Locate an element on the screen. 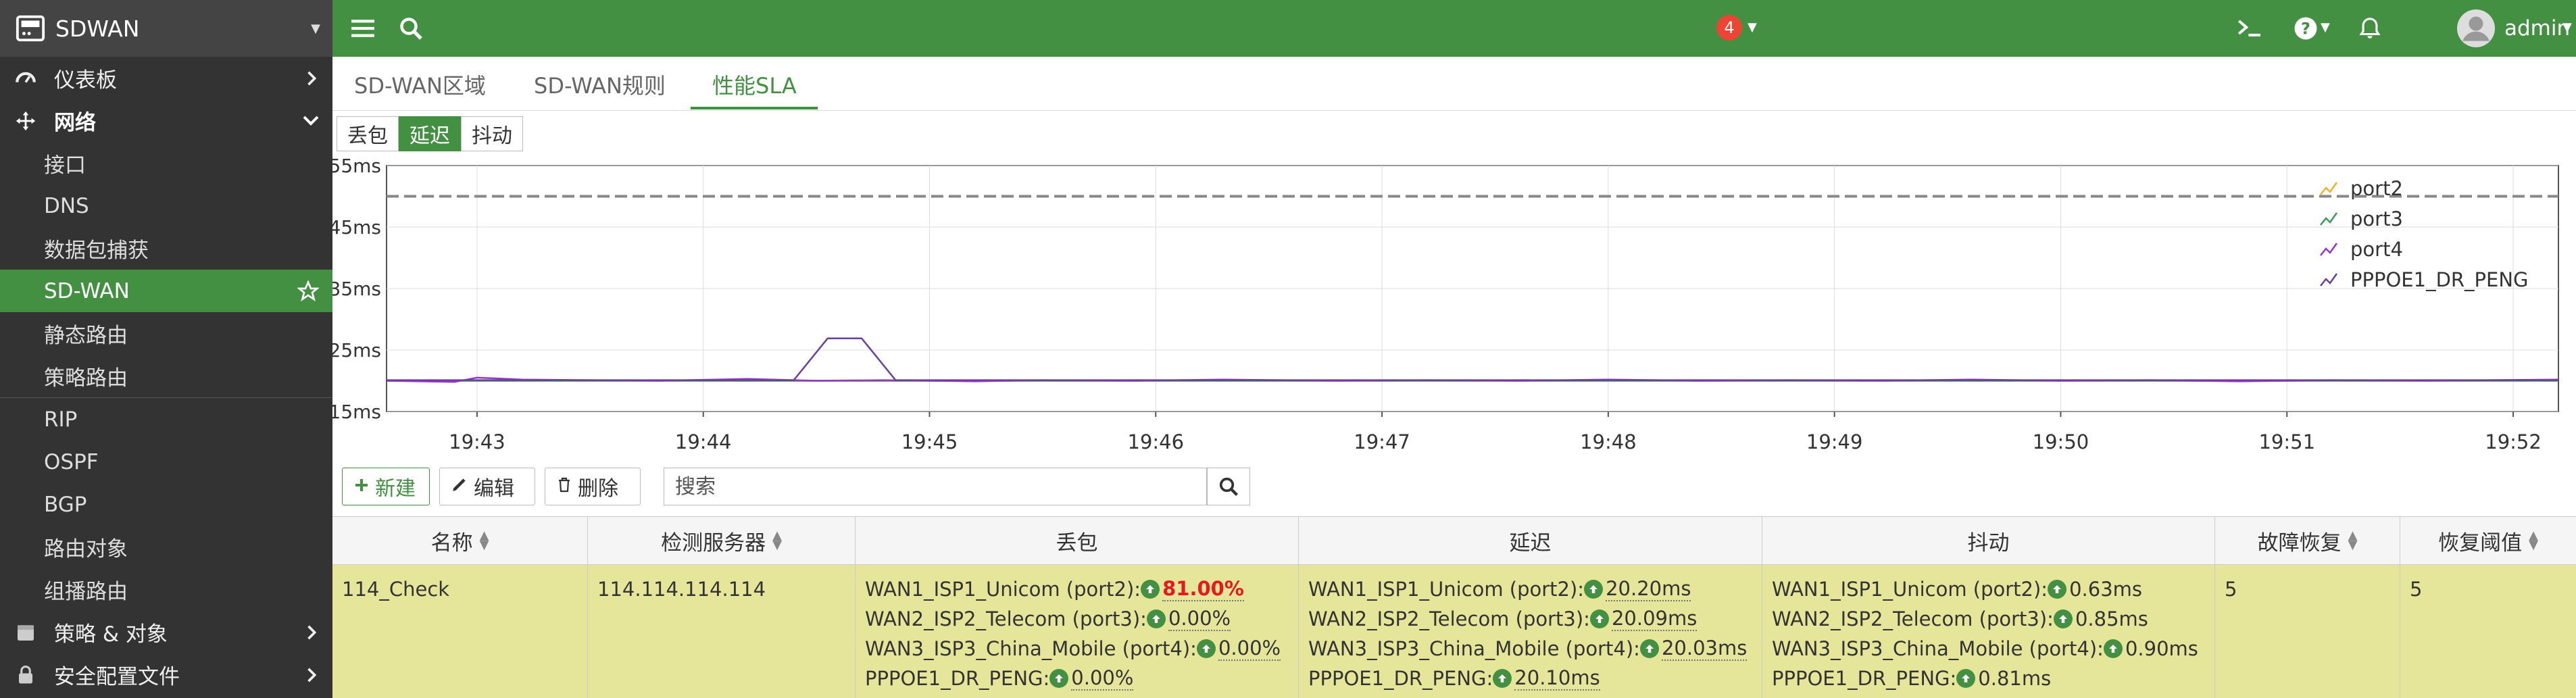 The image size is (2576, 698). loss-line: WAN1_ISP1_Unicom (port2): 81.00% is located at coordinates (1077, 589).